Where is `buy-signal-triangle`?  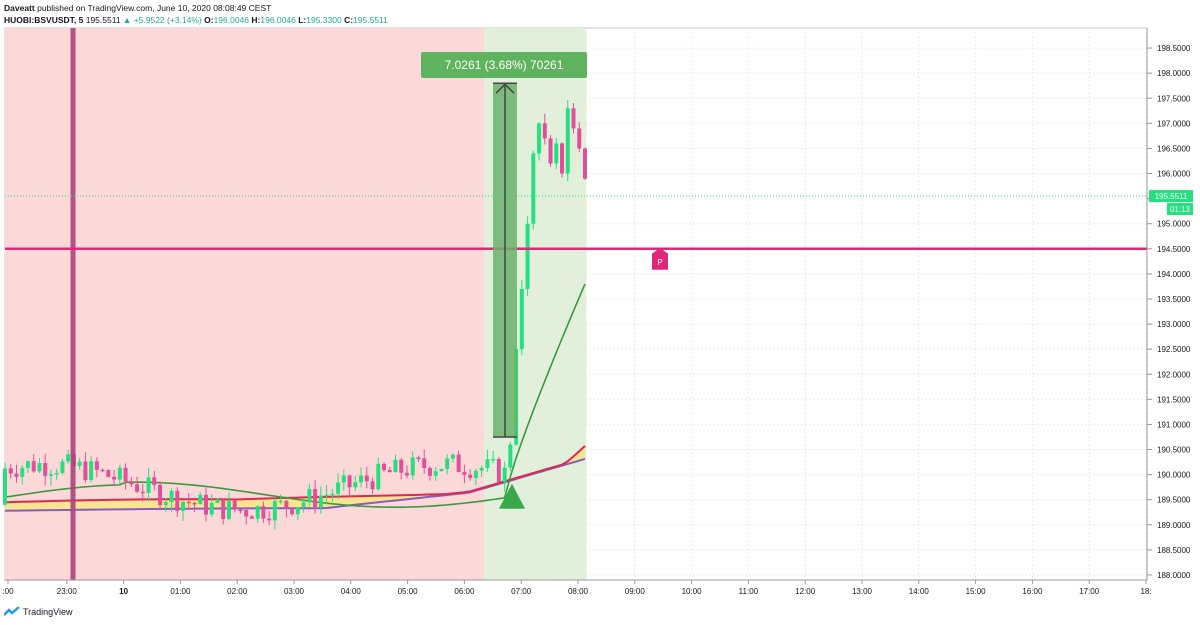
buy-signal-triangle is located at coordinates (512, 496).